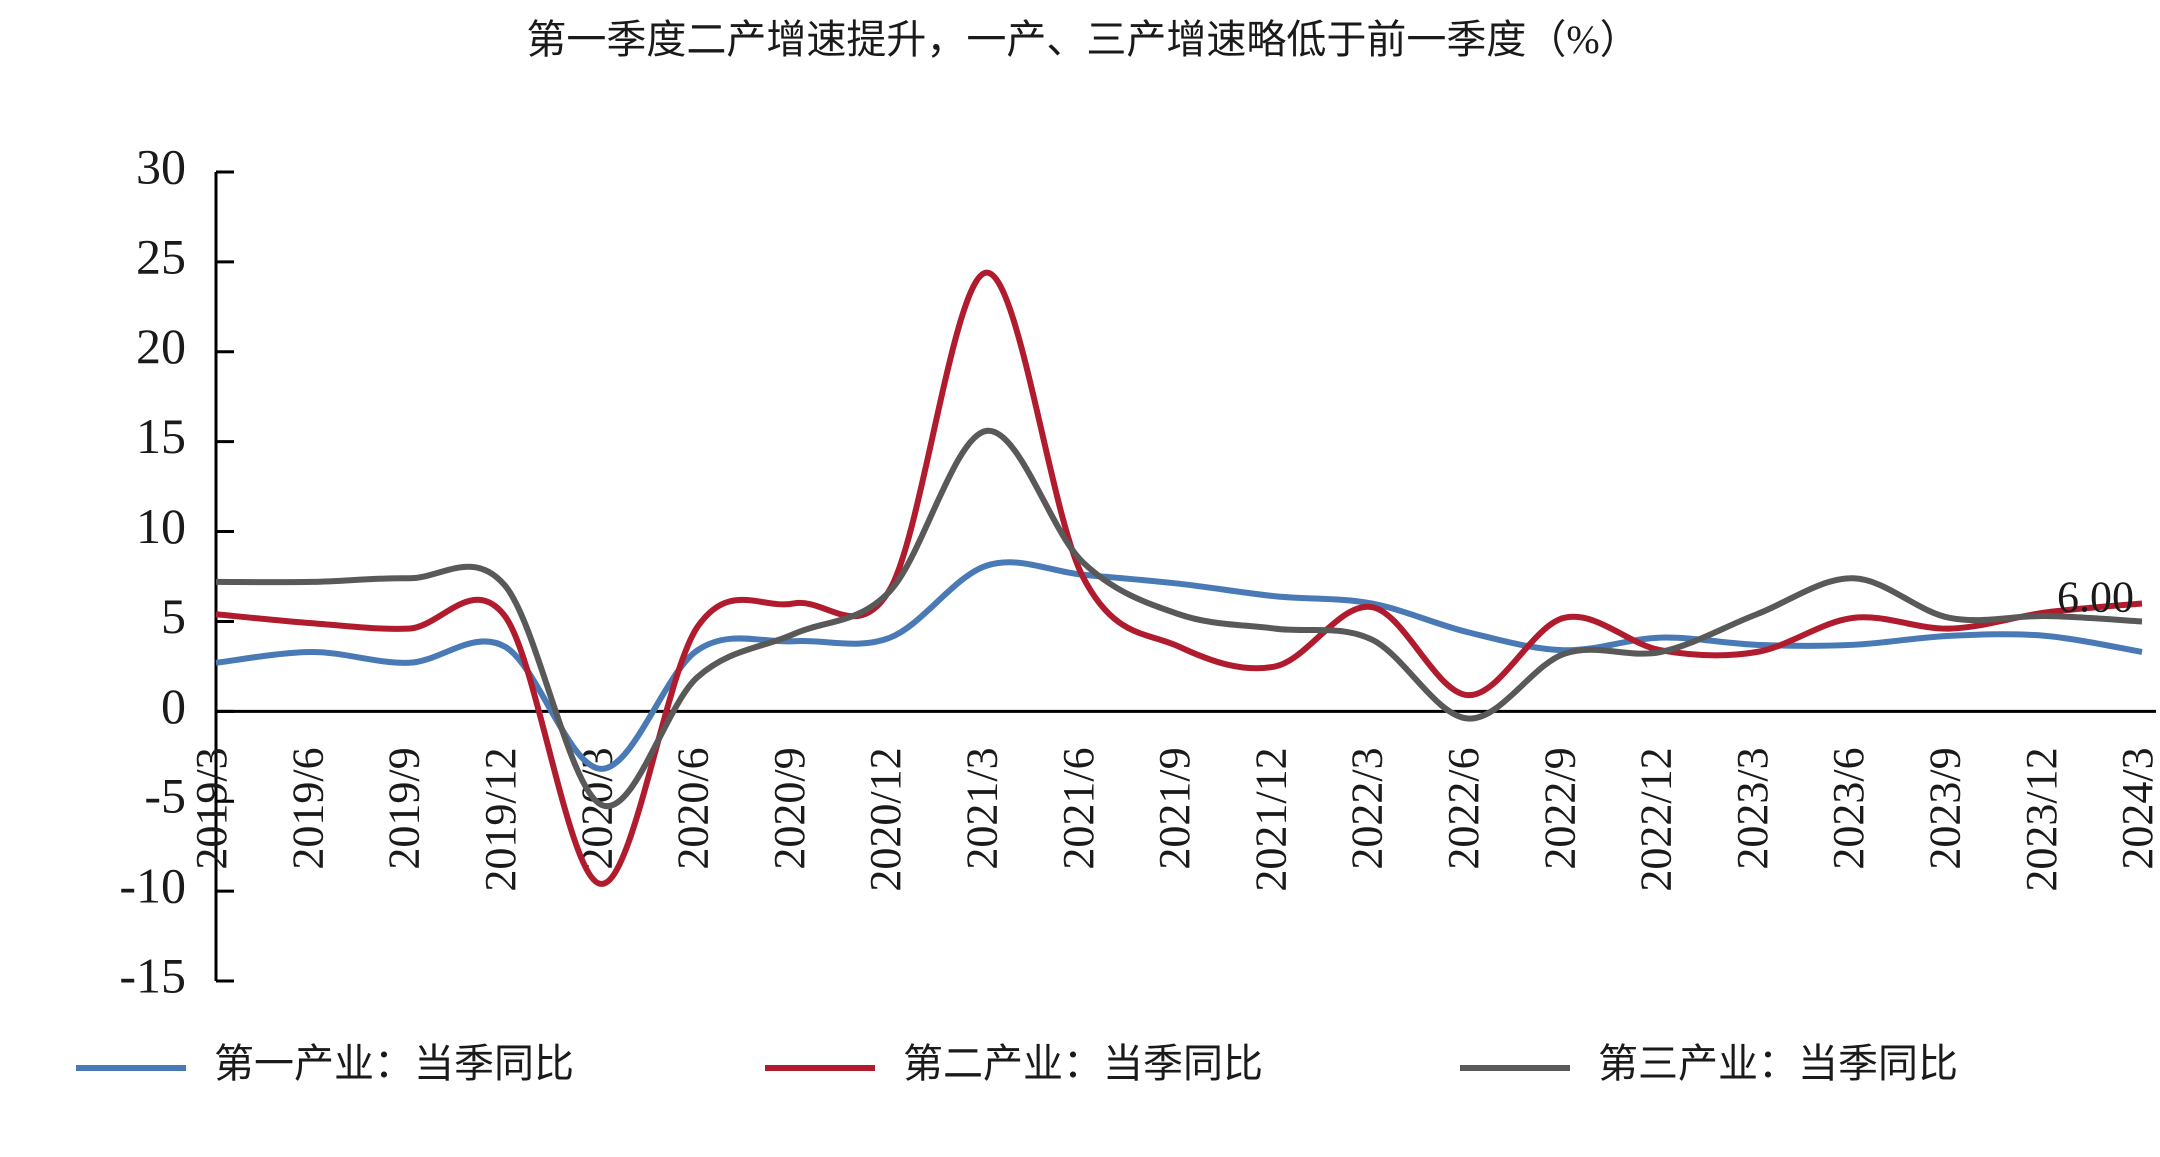 The height and width of the screenshot is (1157, 2160). What do you see at coordinates (394, 1063) in the screenshot?
I see `legend-label: 第一产业：当季同比` at bounding box center [394, 1063].